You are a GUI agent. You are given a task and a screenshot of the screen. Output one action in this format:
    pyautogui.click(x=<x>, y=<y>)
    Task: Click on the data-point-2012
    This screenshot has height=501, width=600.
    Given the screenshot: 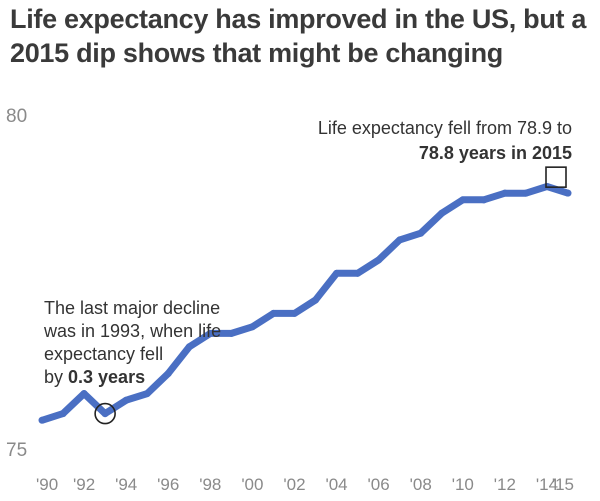 What is the action you would take?
    pyautogui.click(x=505, y=193)
    